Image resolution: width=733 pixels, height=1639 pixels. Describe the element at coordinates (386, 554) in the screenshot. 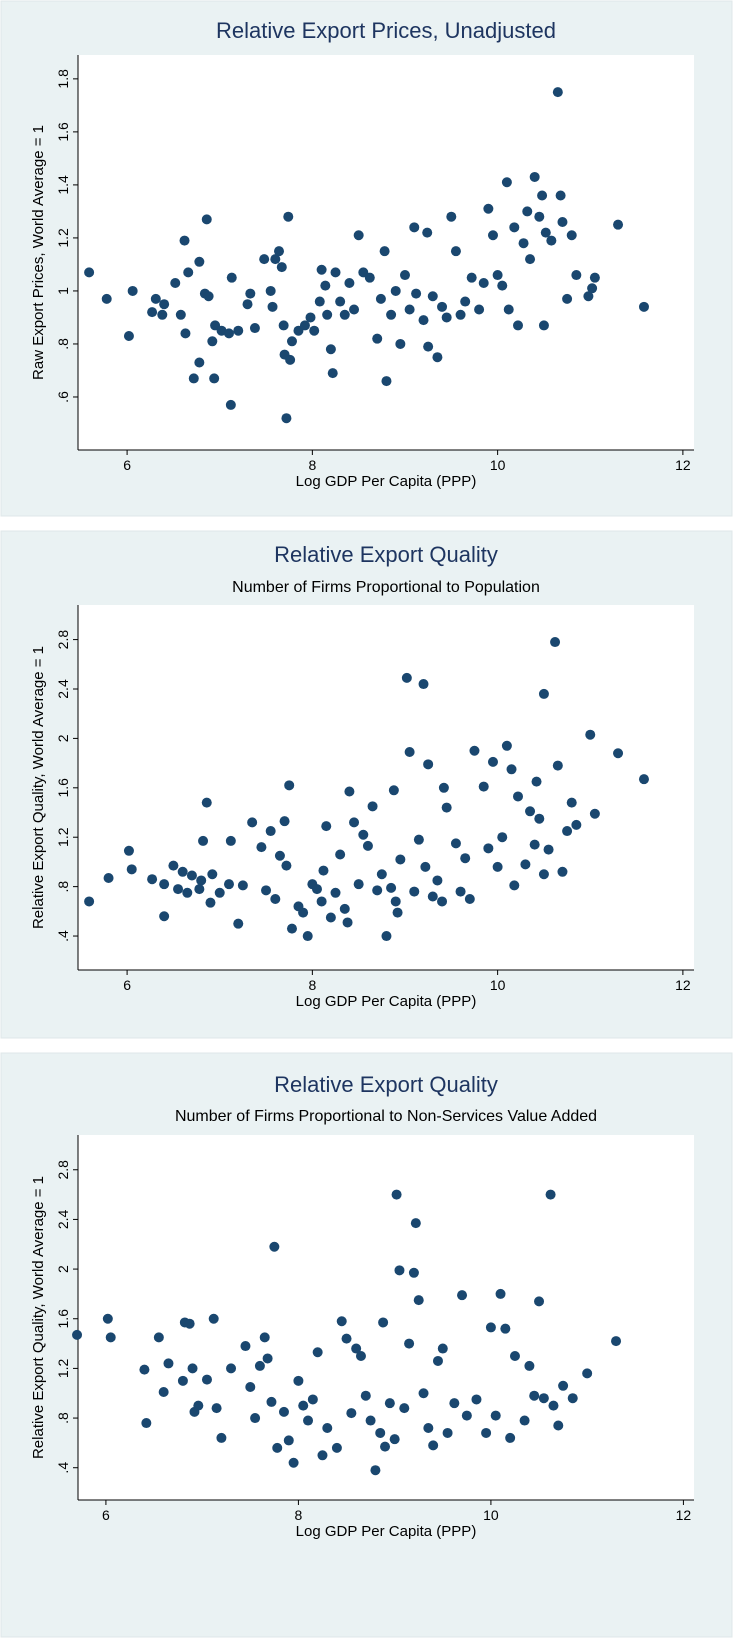

I see `chart-title: Relative Export Quality` at that location.